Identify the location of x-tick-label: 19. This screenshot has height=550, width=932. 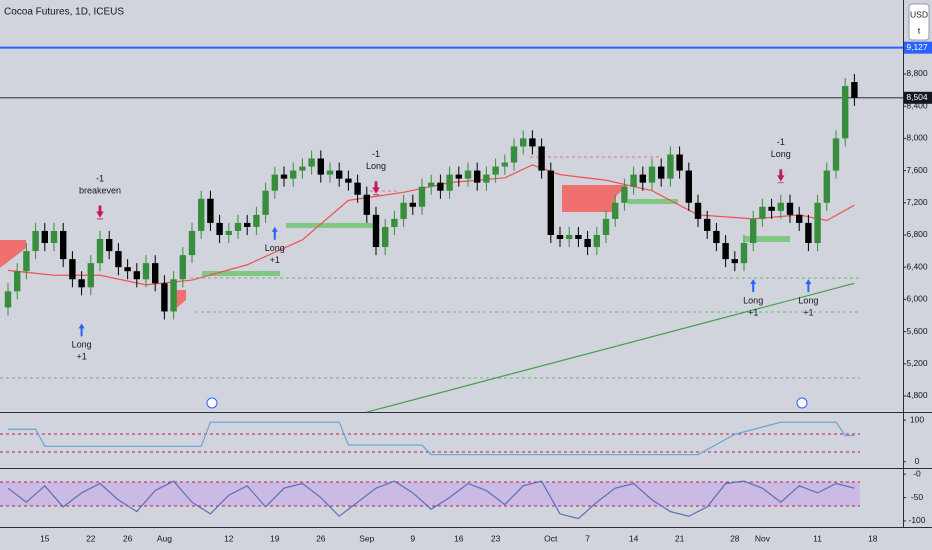
(275, 538).